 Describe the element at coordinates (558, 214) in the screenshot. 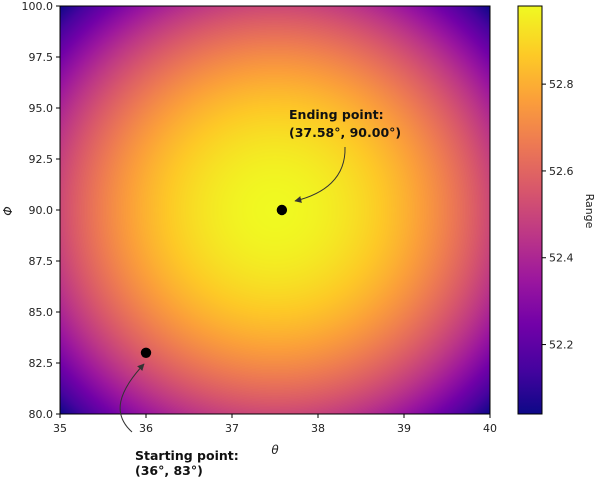

I see `colorbar-ticks: 52.2 52.4 52.6 52.8` at that location.